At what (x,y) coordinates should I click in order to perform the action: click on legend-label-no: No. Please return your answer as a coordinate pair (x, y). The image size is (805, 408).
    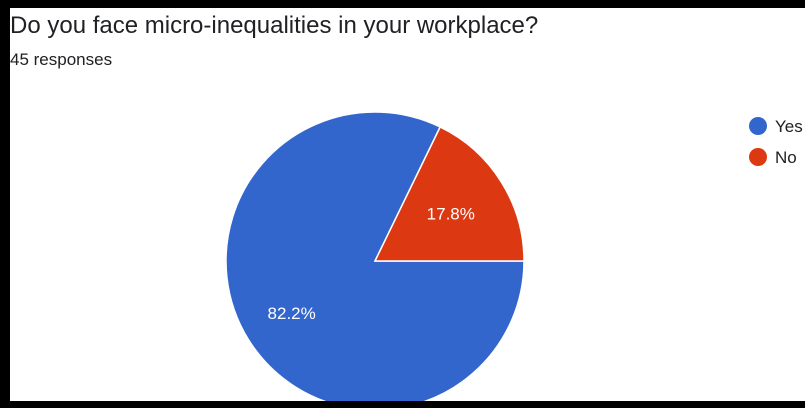
    Looking at the image, I should click on (786, 157).